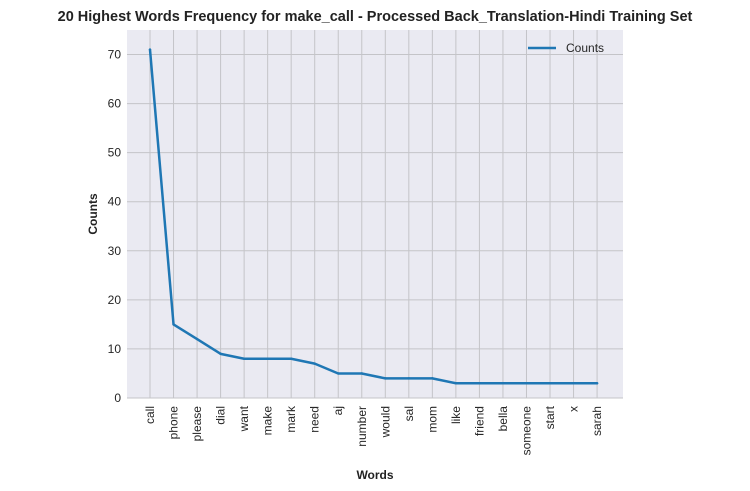 Image resolution: width=750 pixels, height=491 pixels. I want to click on y-tick-labels: 0 10 20 30 40 50 60 70, so click(115, 226).